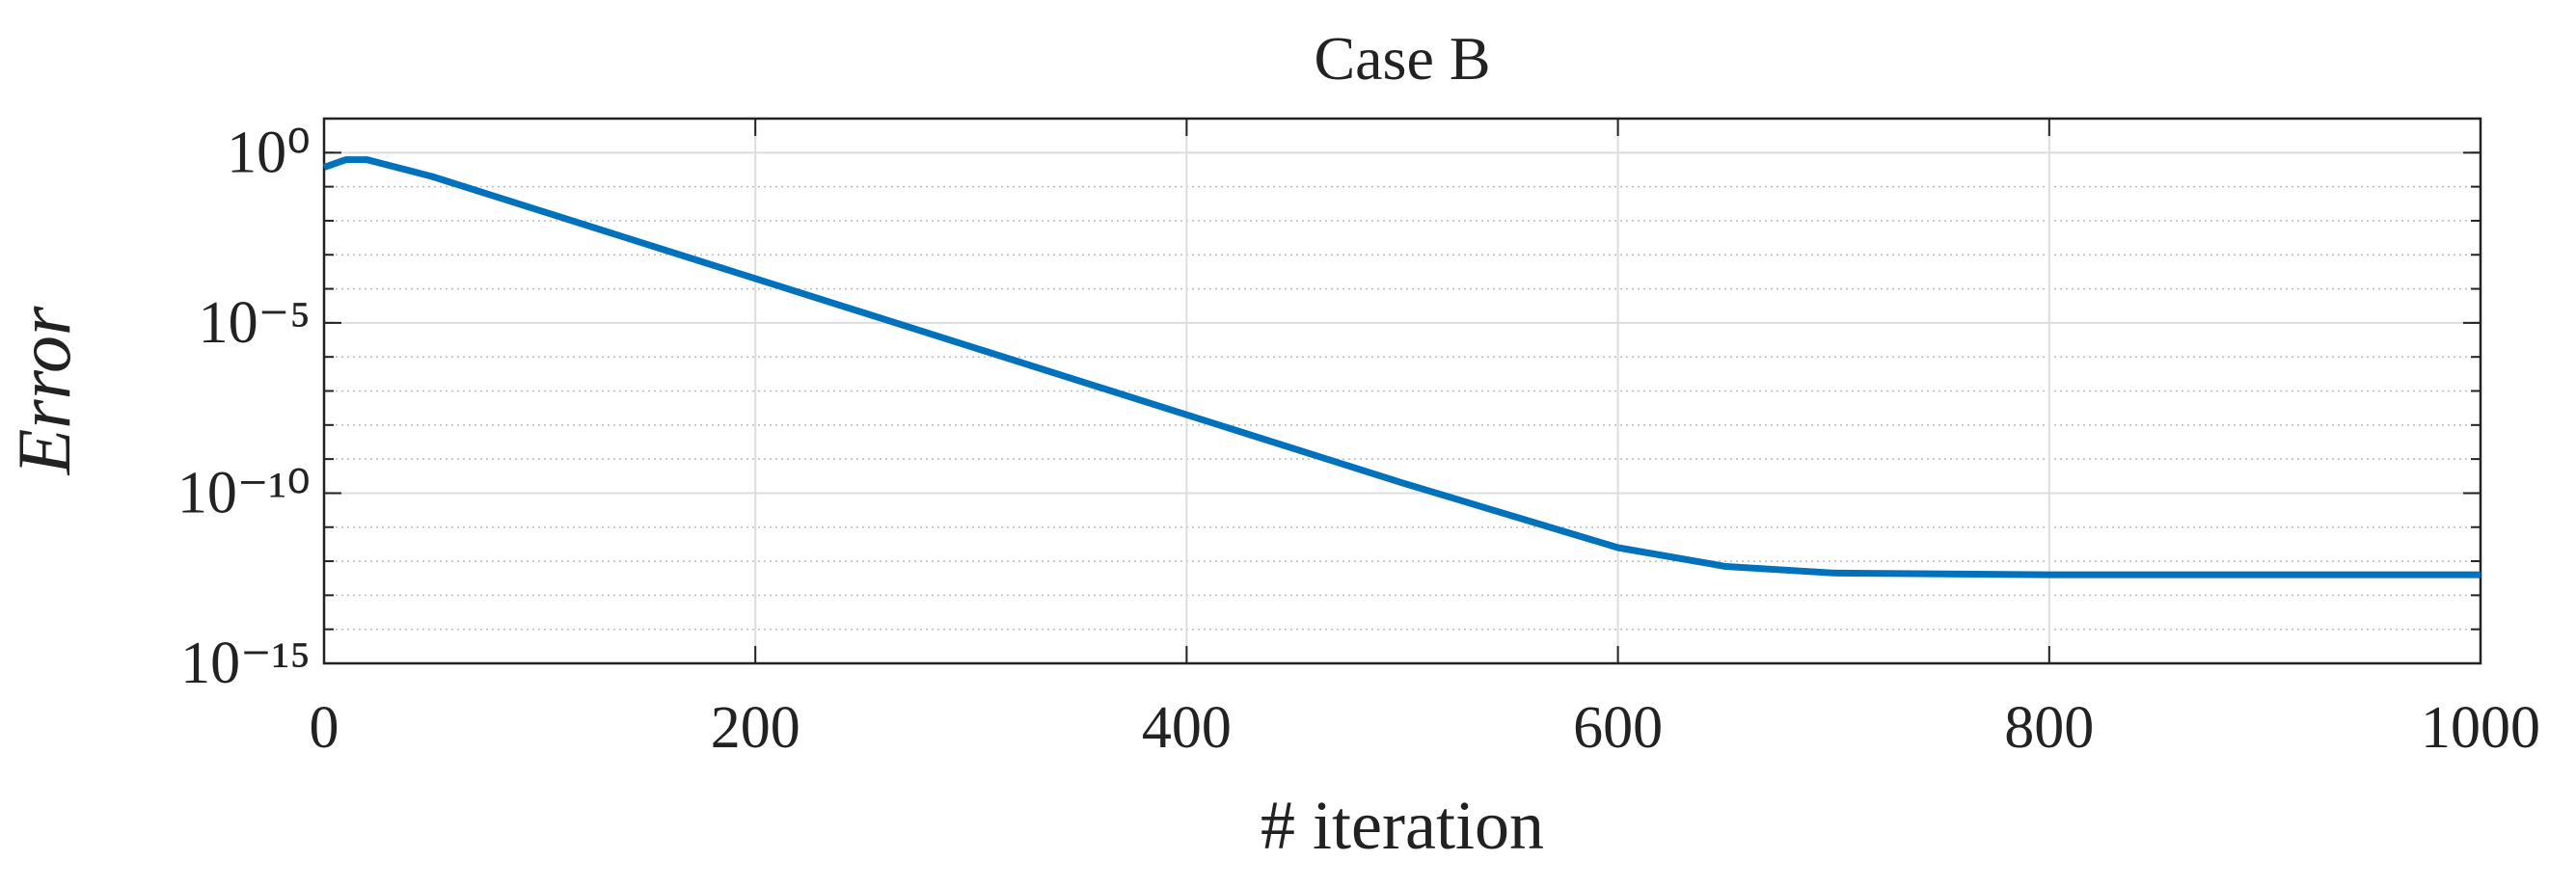 Image resolution: width=2576 pixels, height=888 pixels. What do you see at coordinates (1402, 58) in the screenshot?
I see `chart-title: Case B` at bounding box center [1402, 58].